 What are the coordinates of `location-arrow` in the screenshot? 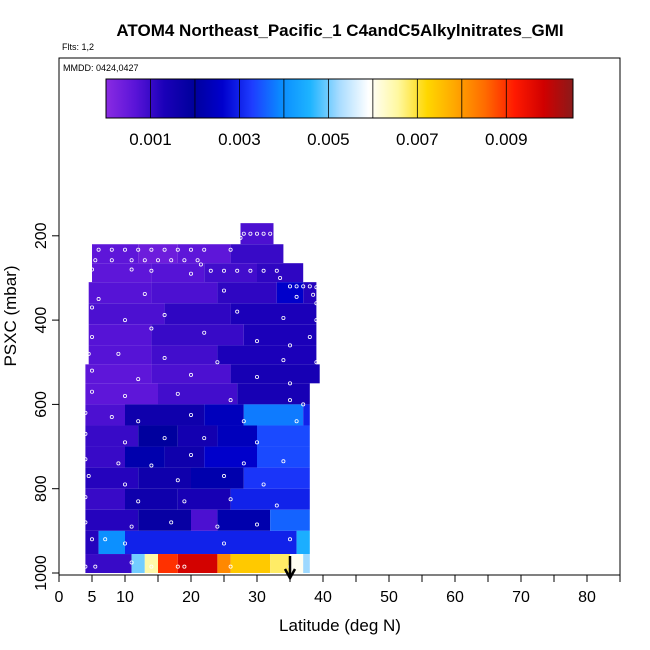 It's located at (290, 568).